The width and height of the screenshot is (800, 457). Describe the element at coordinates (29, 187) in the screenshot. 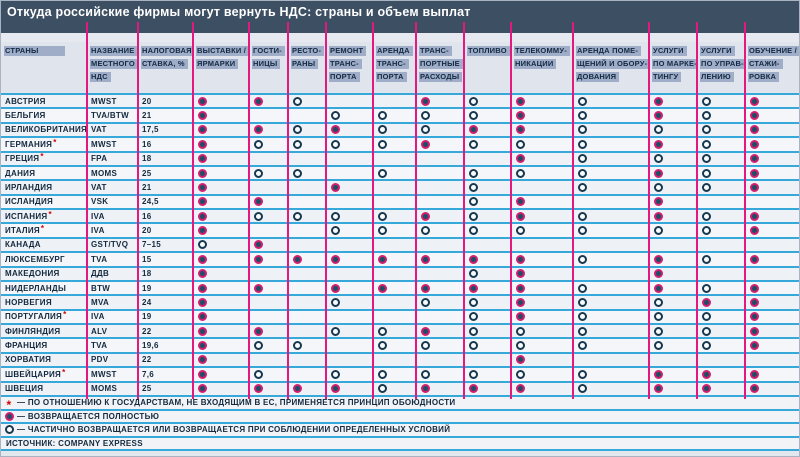

I see `country-label: ИРЛАНДИЯ` at that location.